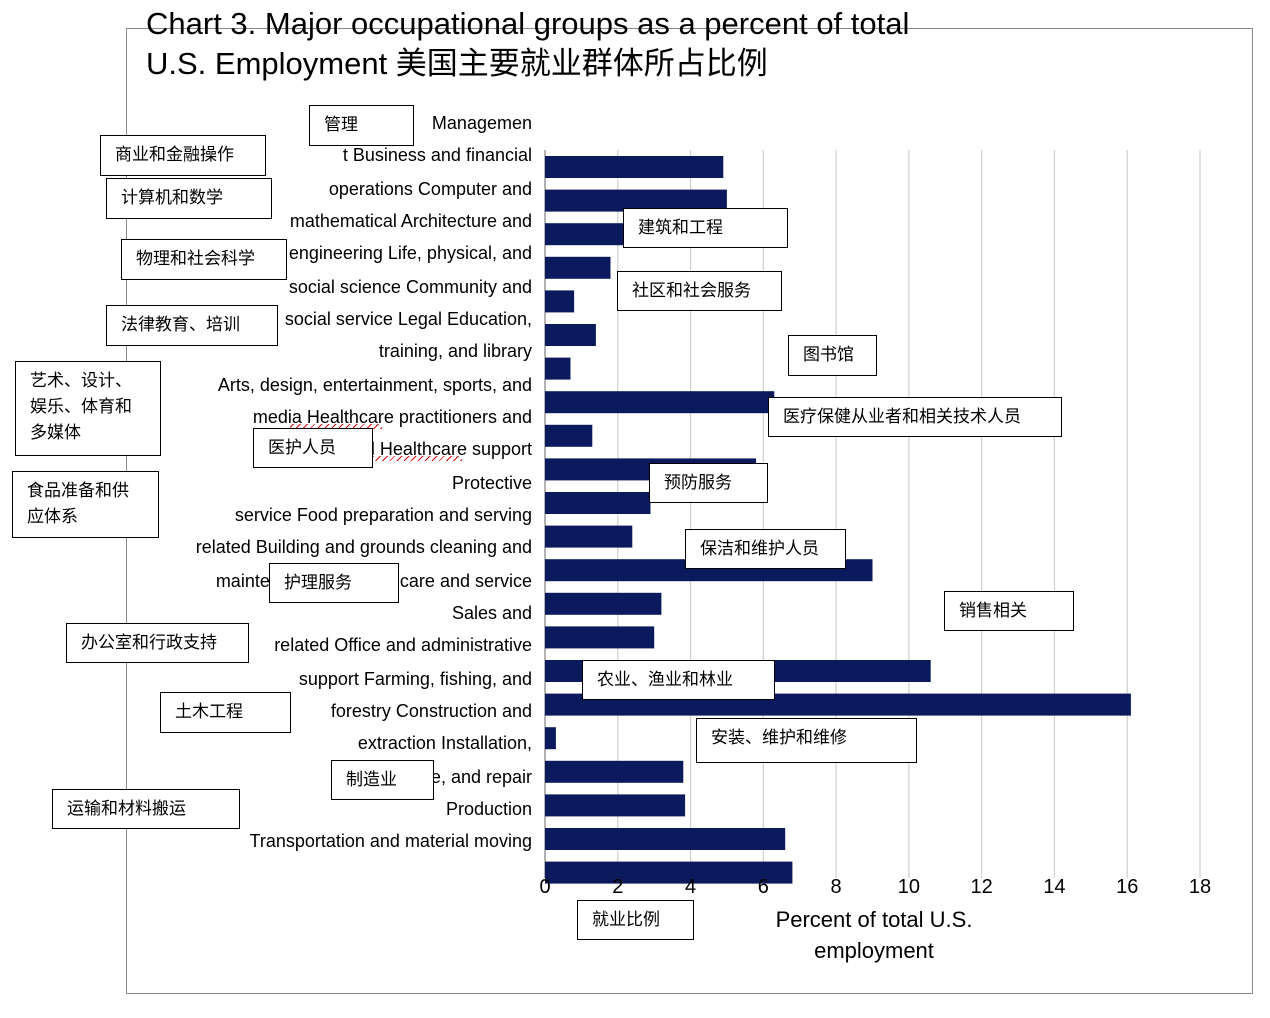 This screenshot has width=1270, height=1018. What do you see at coordinates (806, 740) in the screenshot?
I see `annotation-installation: 安装、维护和维修` at bounding box center [806, 740].